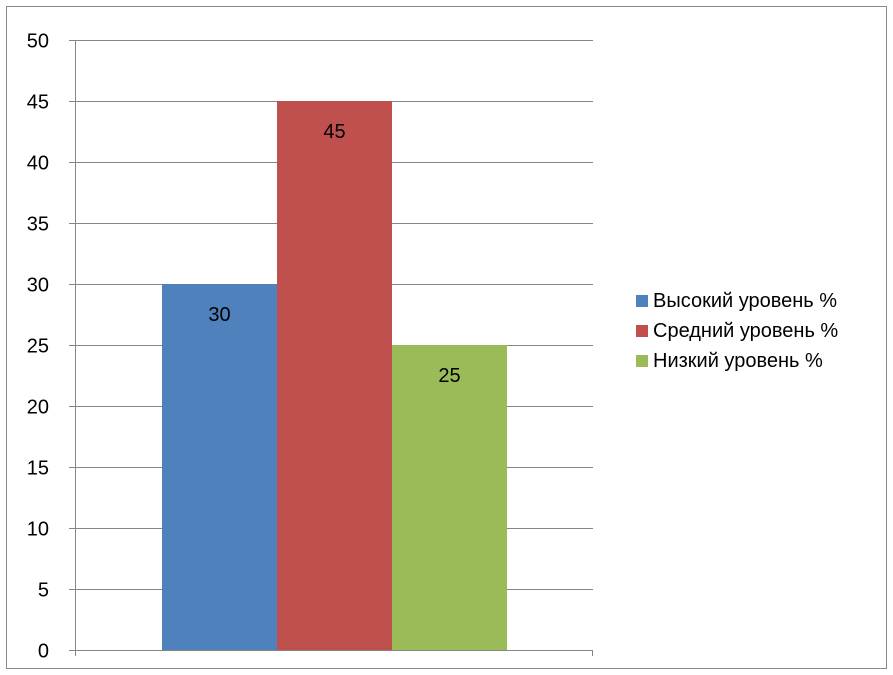  Describe the element at coordinates (43, 591) in the screenshot. I see `y-tick-label: 5` at that location.